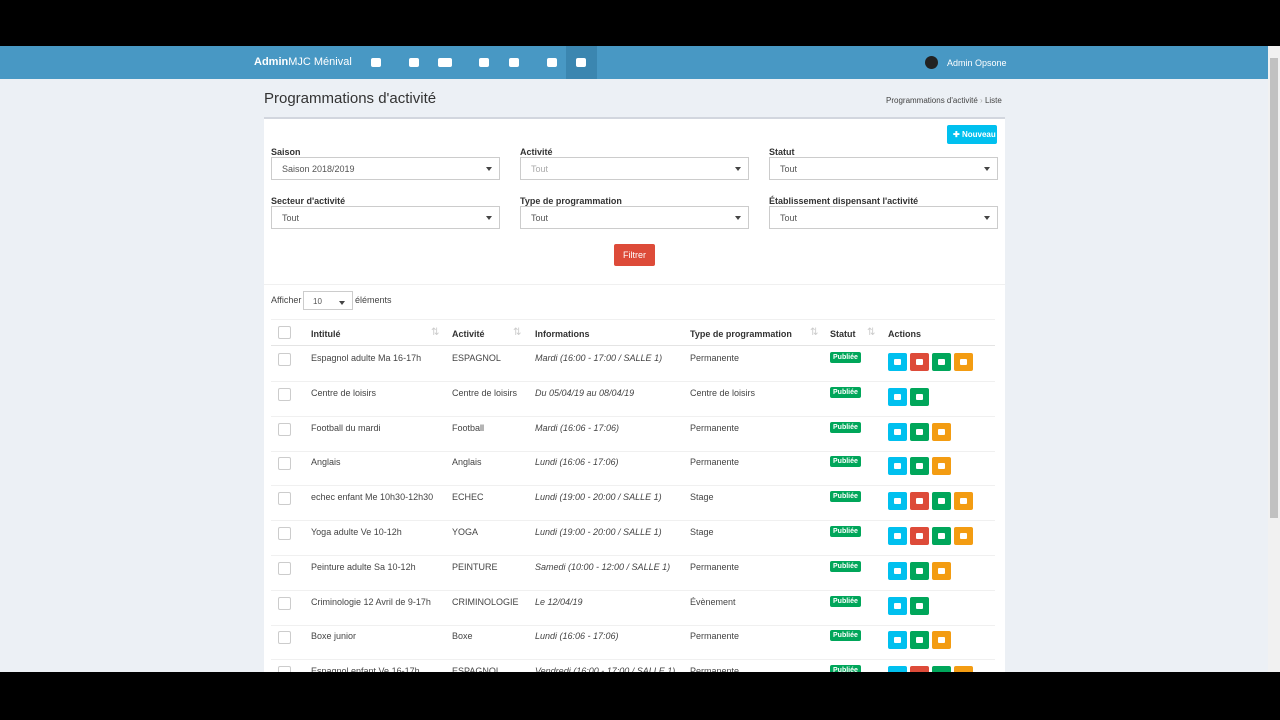 The width and height of the screenshot is (1280, 720). I want to click on table-cell: Permanente, so click(715, 358).